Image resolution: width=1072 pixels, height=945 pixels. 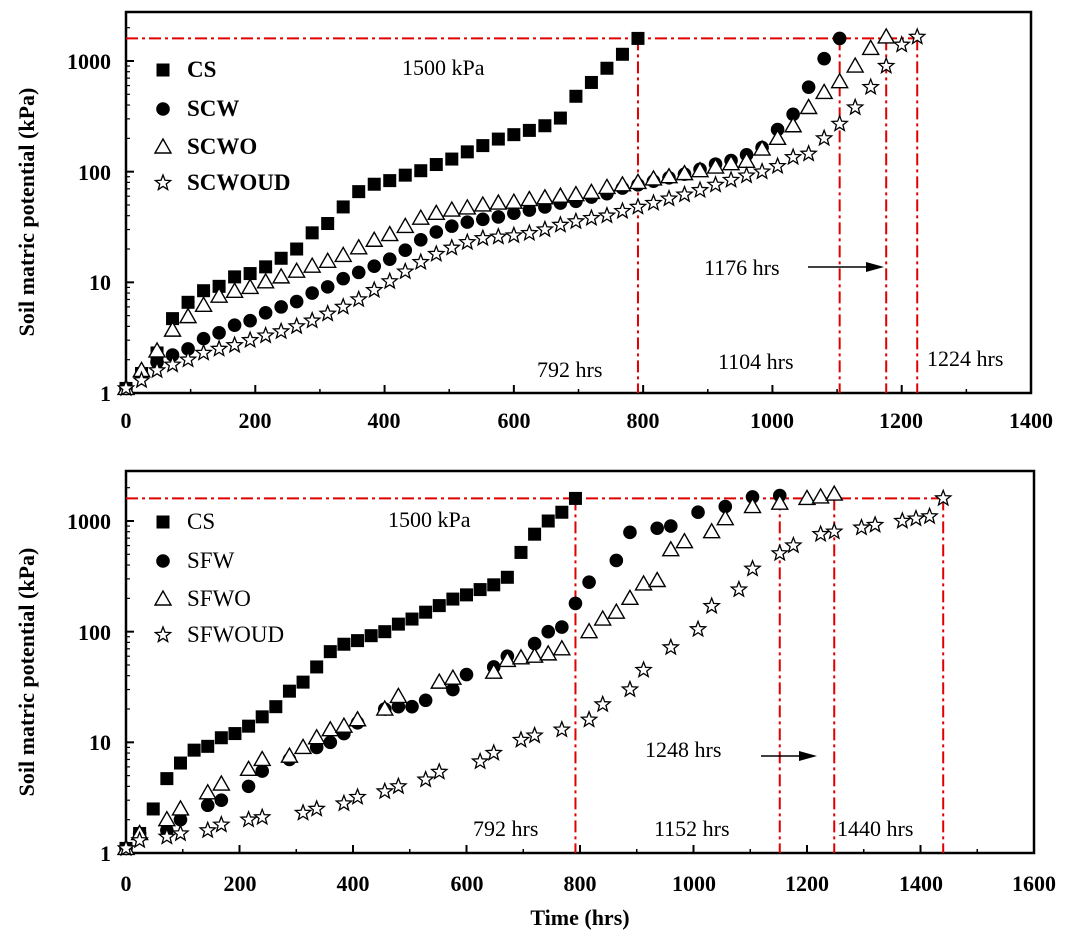 What do you see at coordinates (240, 883) in the screenshot?
I see `bottom-x-tick-label: 200` at bounding box center [240, 883].